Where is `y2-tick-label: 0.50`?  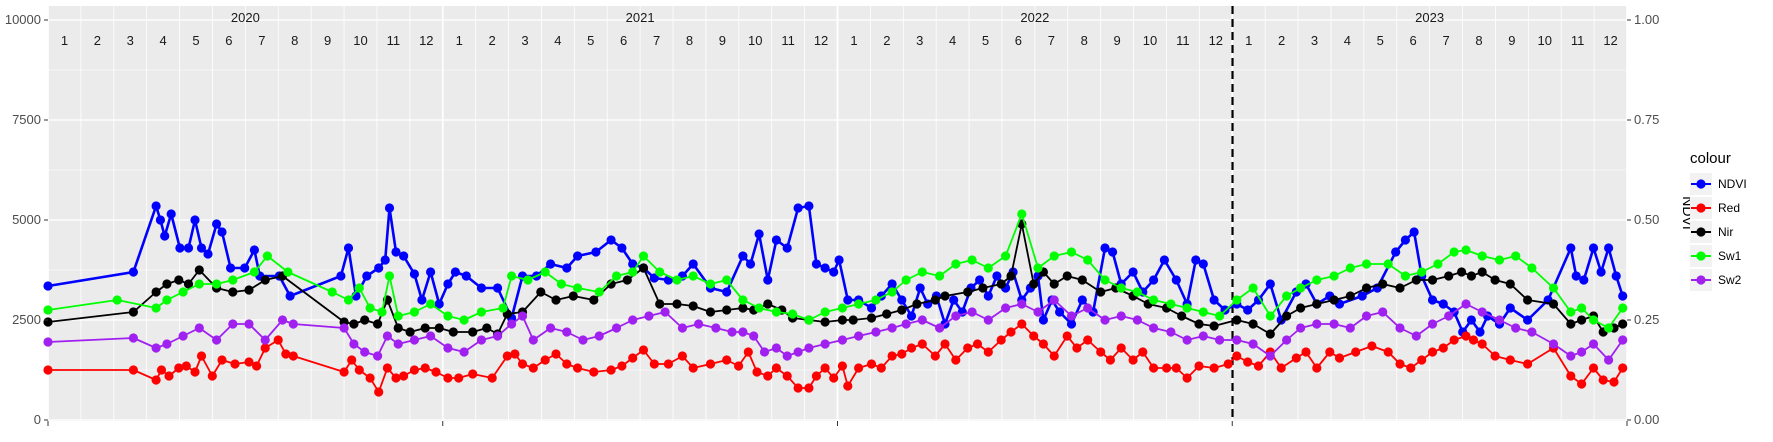
y2-tick-label: 0.50 is located at coordinates (1646, 219).